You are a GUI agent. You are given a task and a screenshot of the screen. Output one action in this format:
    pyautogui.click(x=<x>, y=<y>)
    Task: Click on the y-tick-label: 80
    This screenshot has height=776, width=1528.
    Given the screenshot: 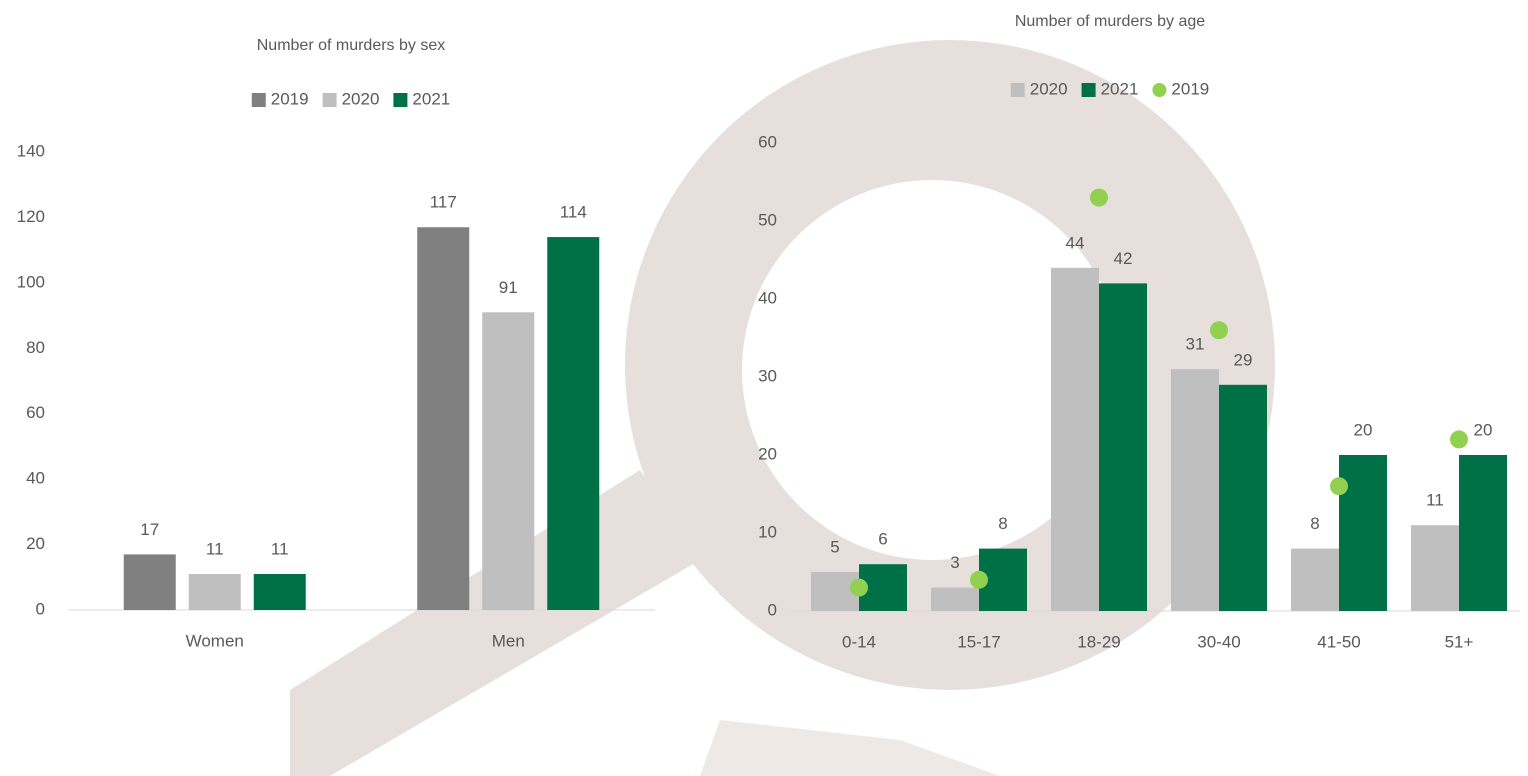 What is the action you would take?
    pyautogui.click(x=35, y=347)
    